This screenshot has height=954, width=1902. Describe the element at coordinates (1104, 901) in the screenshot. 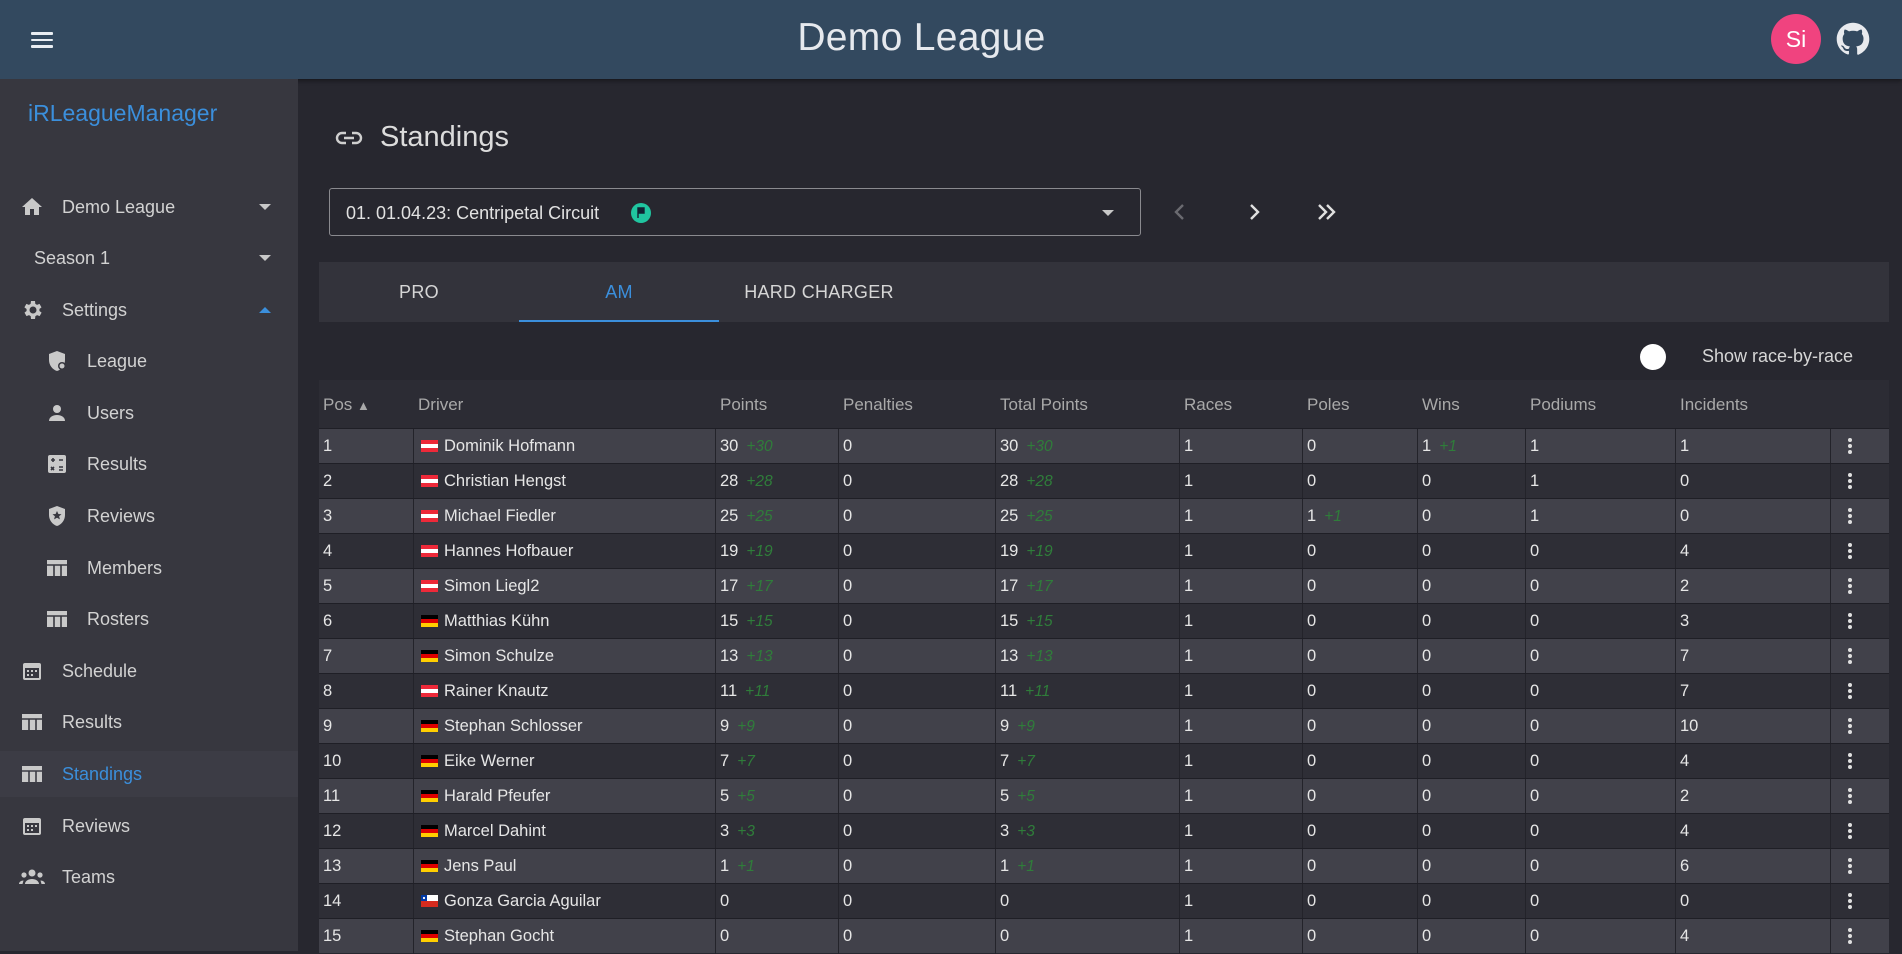

I see `table-row: 14 Gonza Garcia Aguilar 0 0 0 1 0 0 0 0` at that location.